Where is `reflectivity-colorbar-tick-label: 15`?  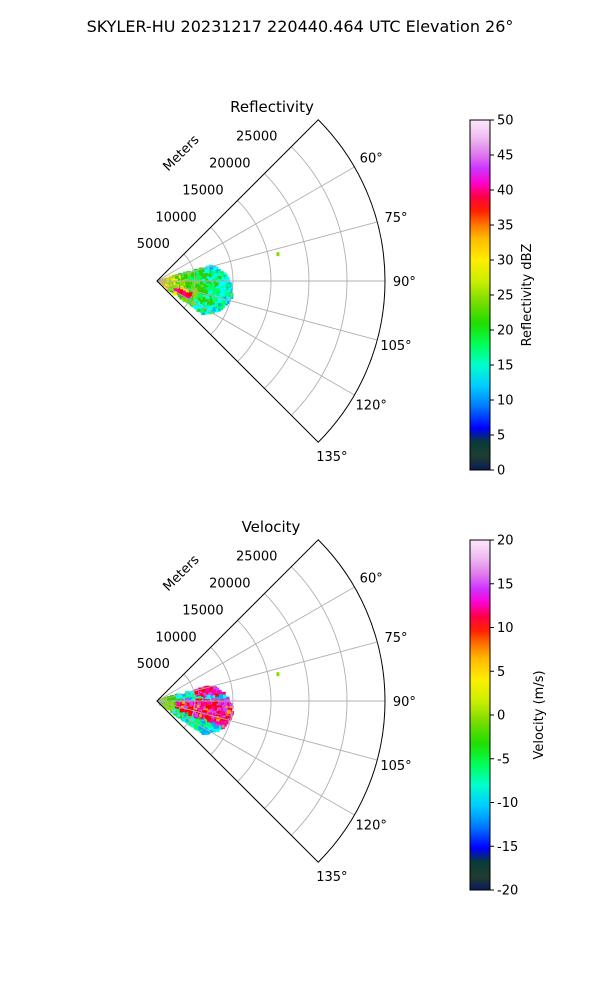
reflectivity-colorbar-tick-label: 15 is located at coordinates (505, 366).